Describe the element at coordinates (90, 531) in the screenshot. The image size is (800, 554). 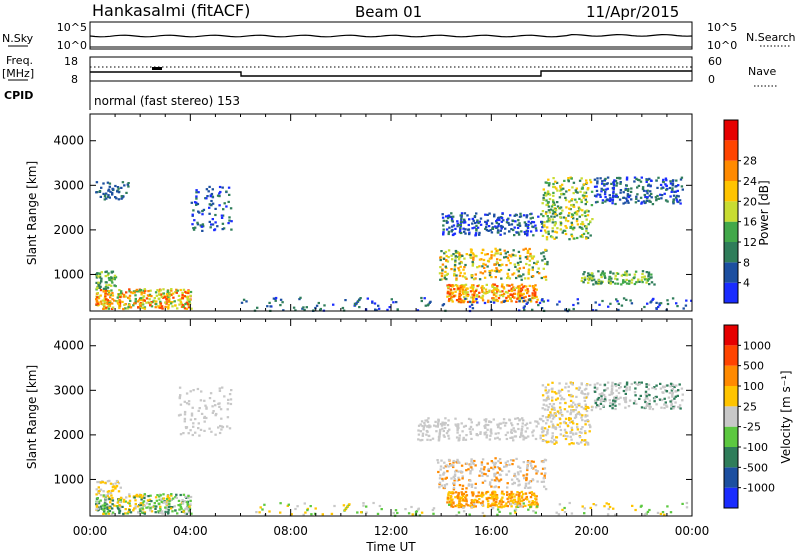
I see `x-tick-label: 00:00` at that location.